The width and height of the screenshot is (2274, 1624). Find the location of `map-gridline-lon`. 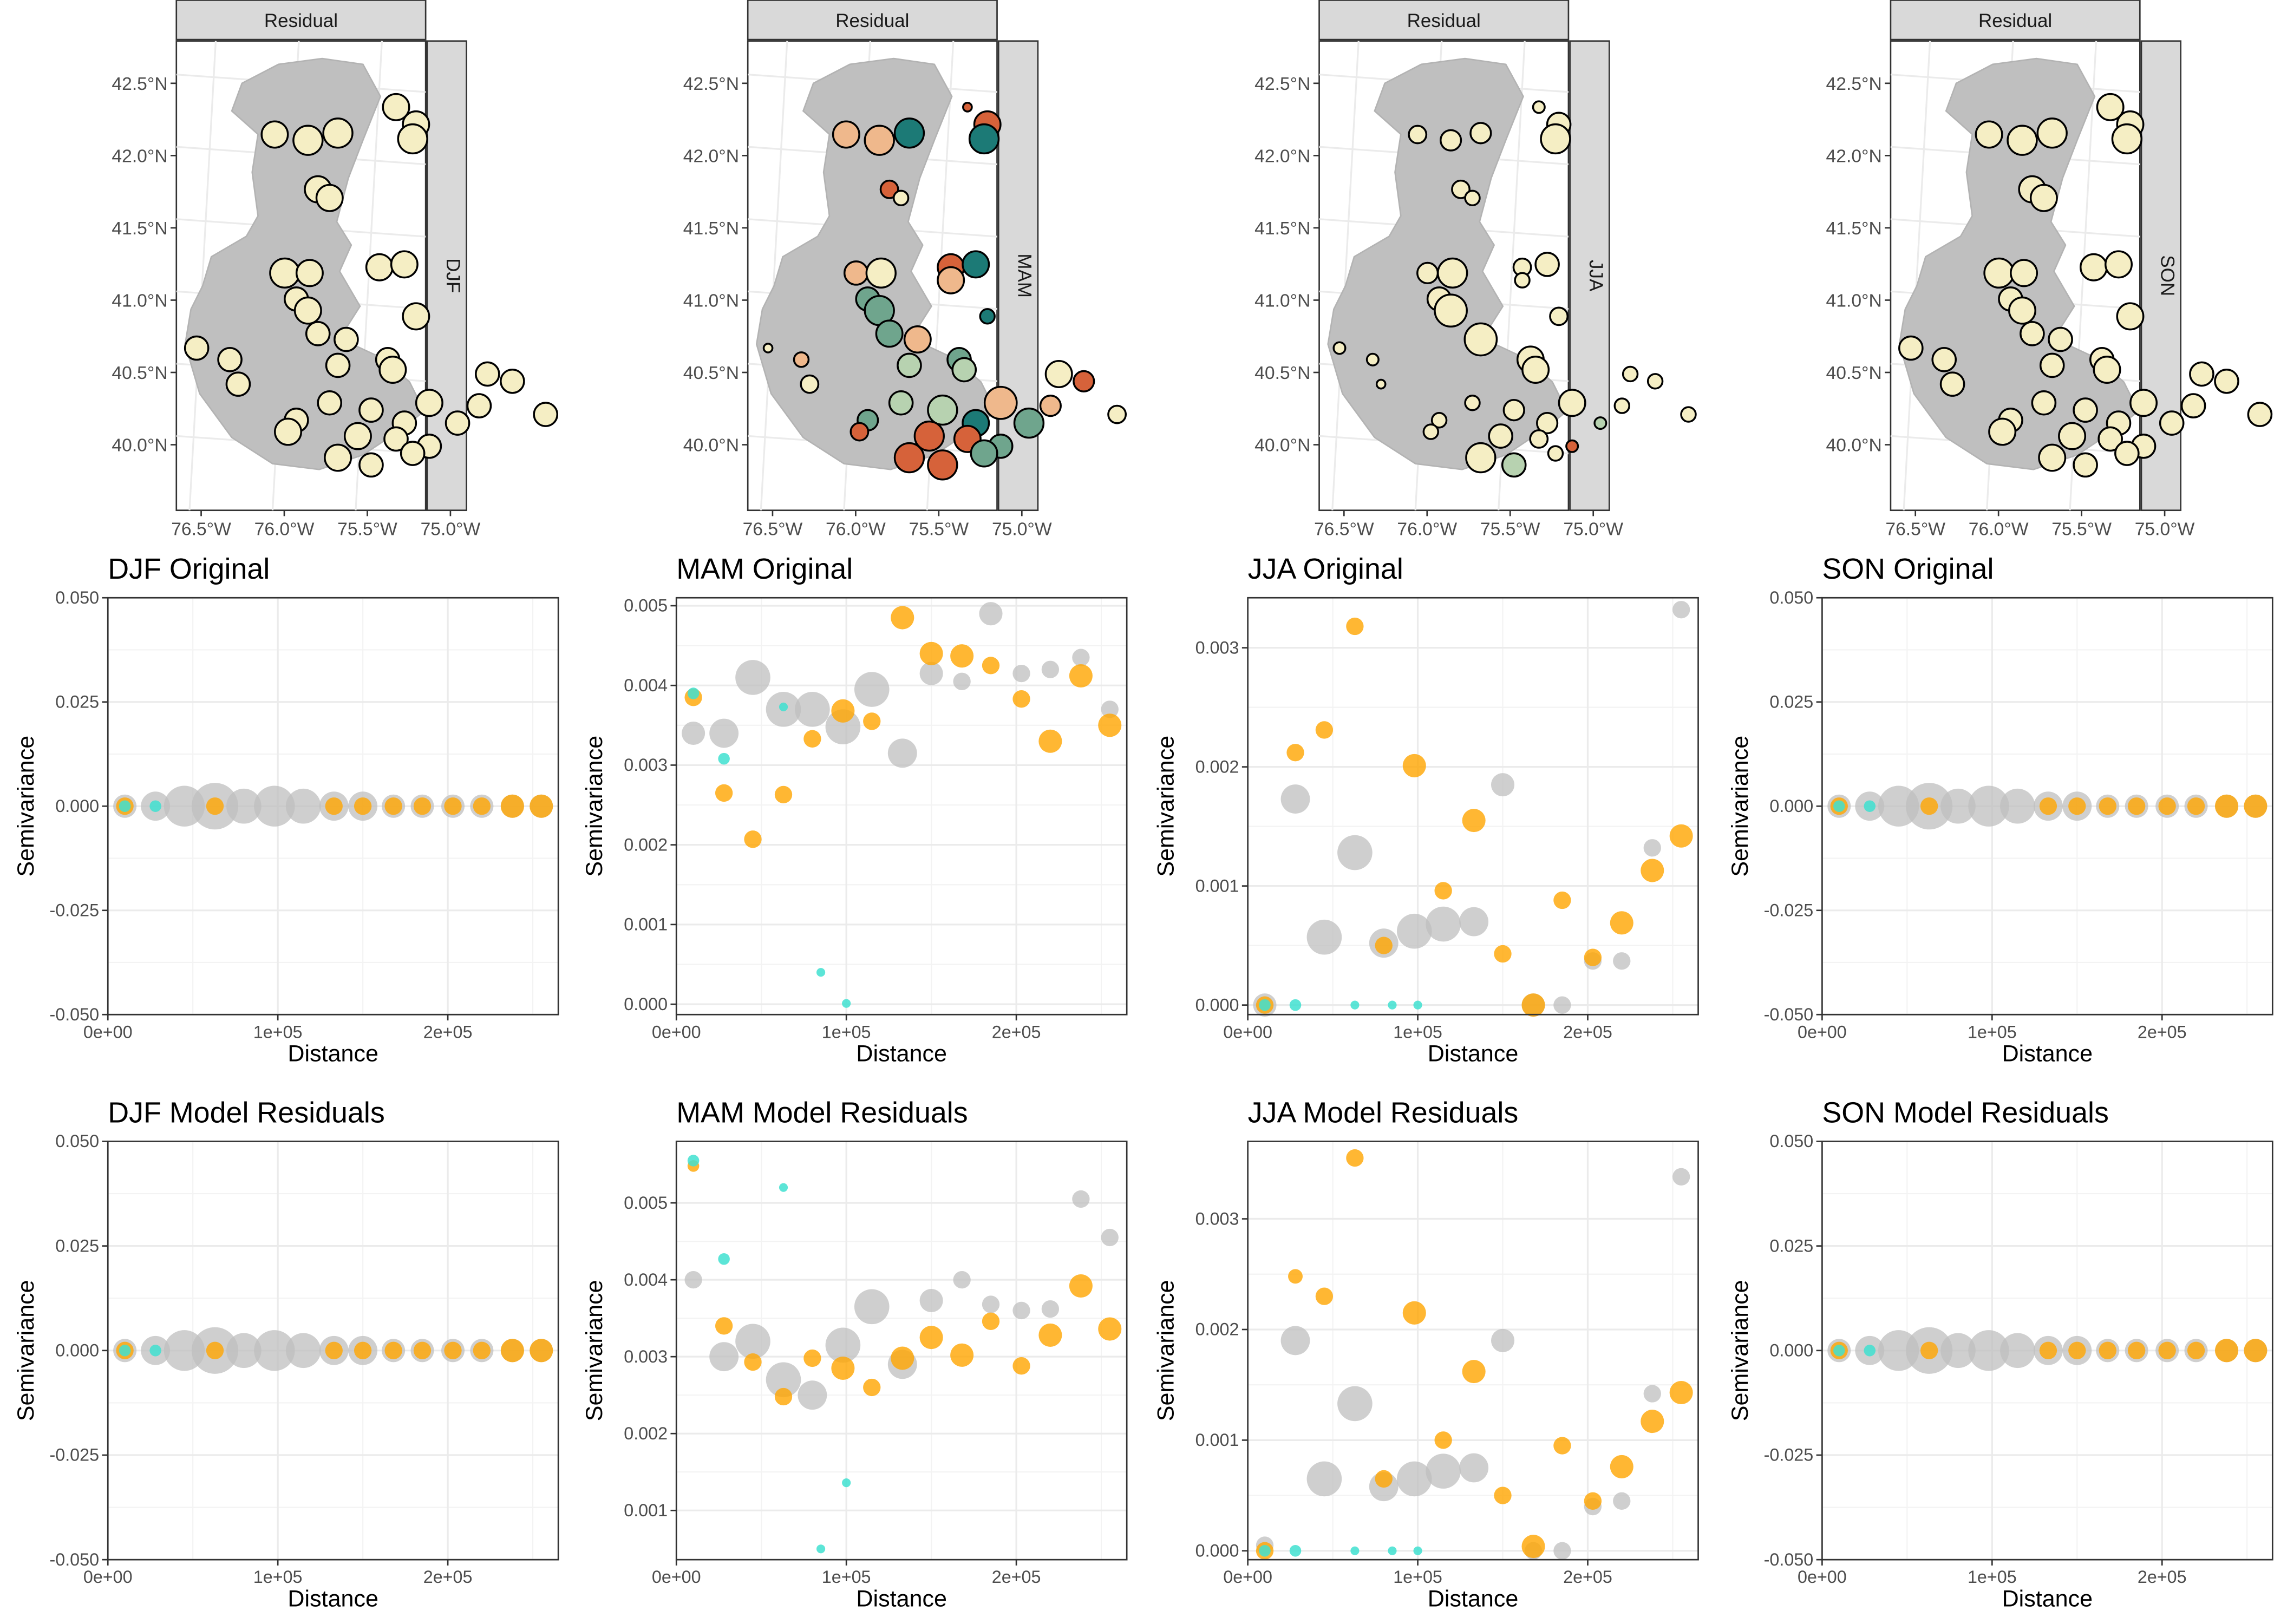

map-gridline-lon is located at coordinates (774, 275).